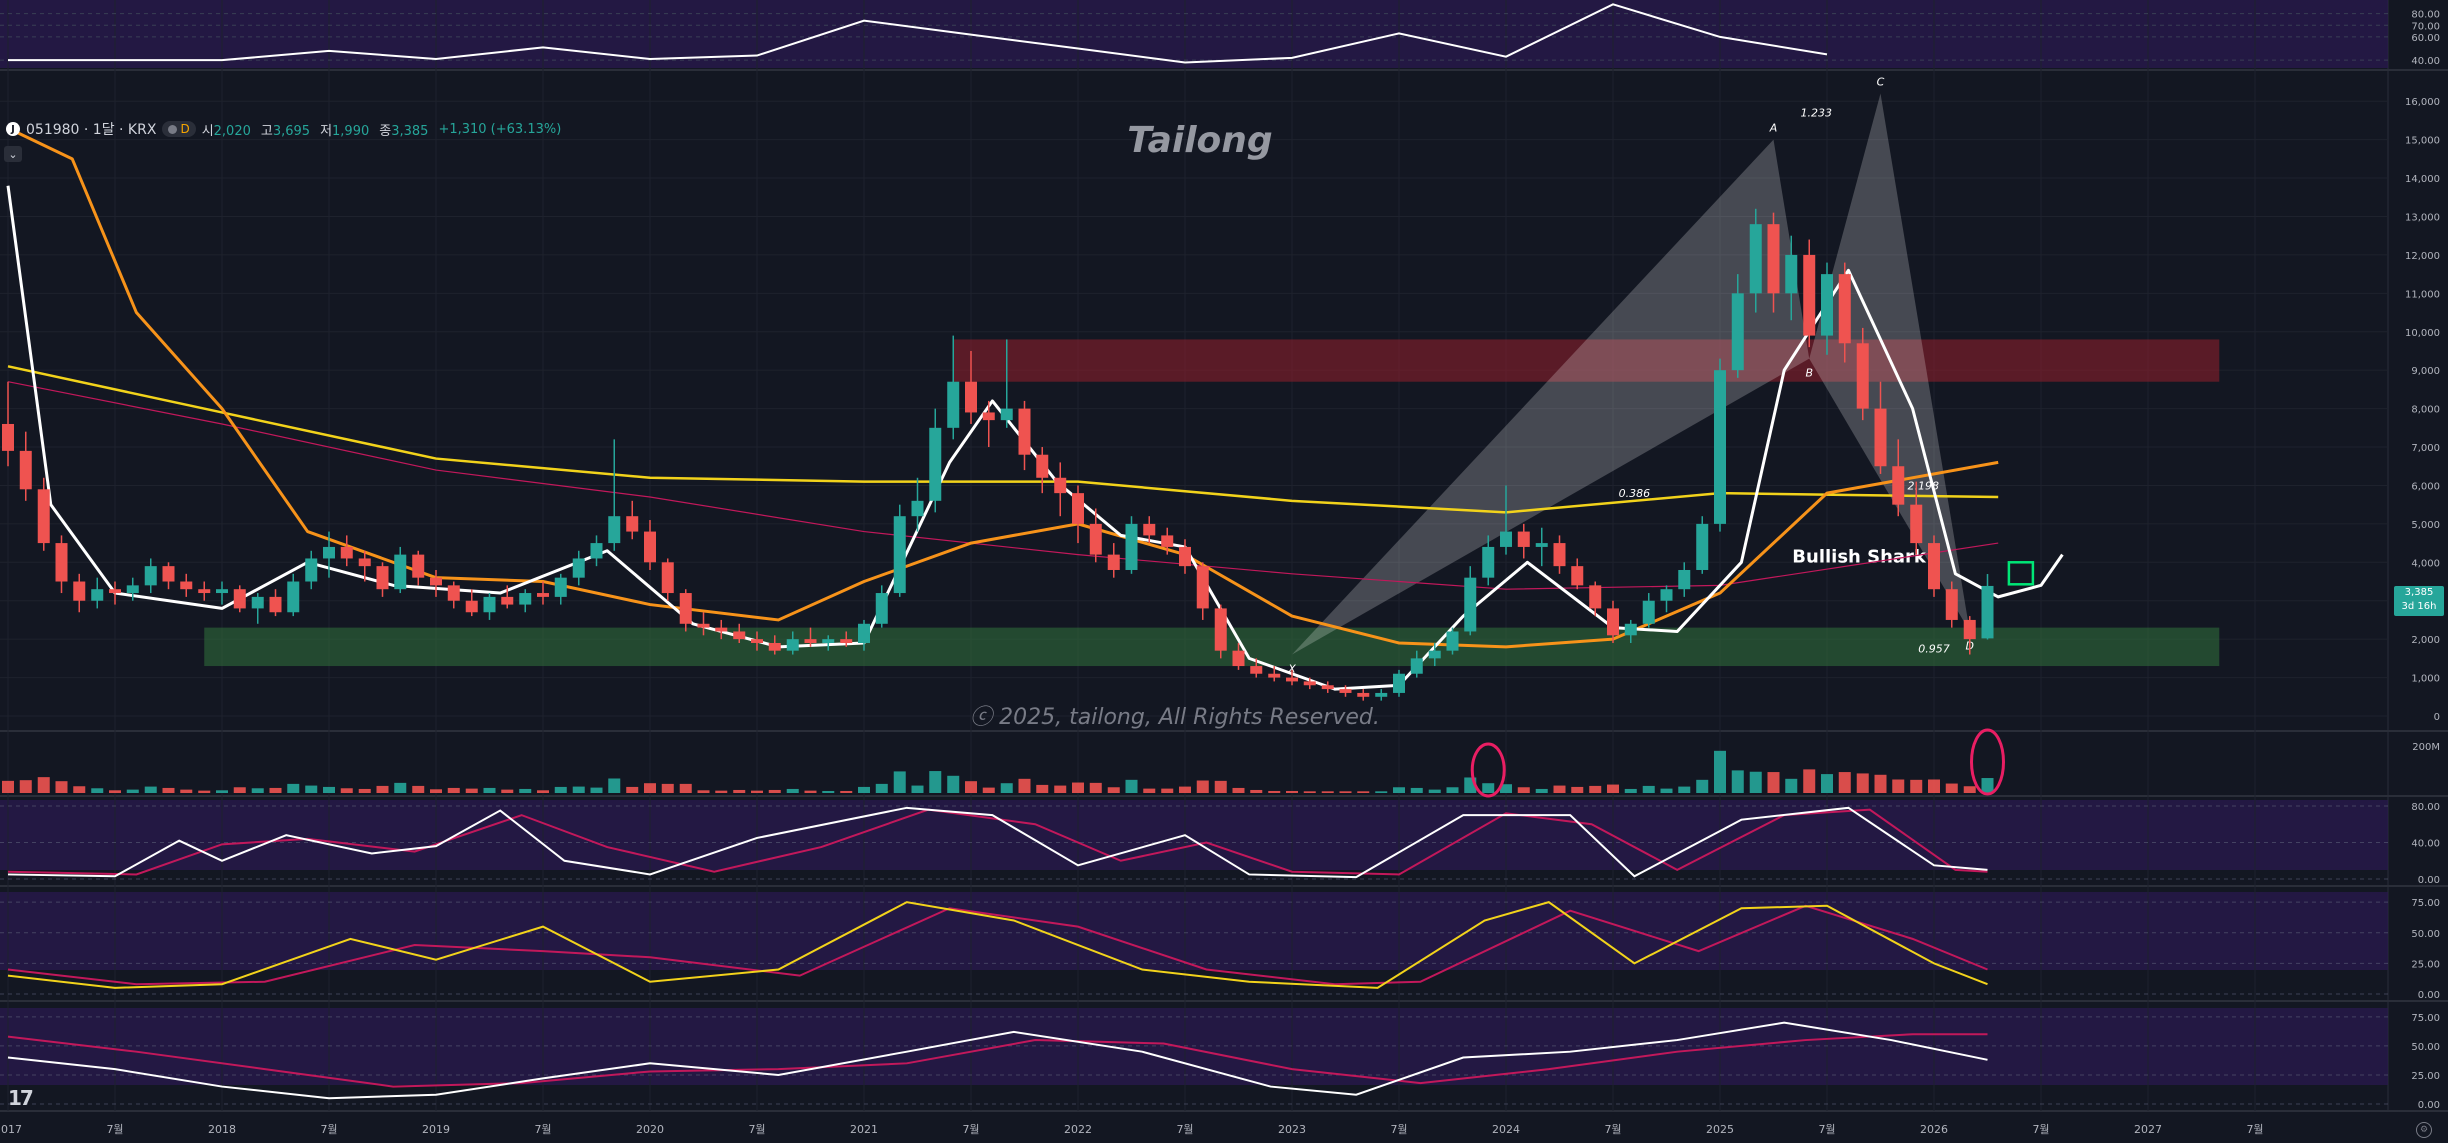  What do you see at coordinates (1934, 649) in the screenshot?
I see `pattern-ratio: 0.957` at bounding box center [1934, 649].